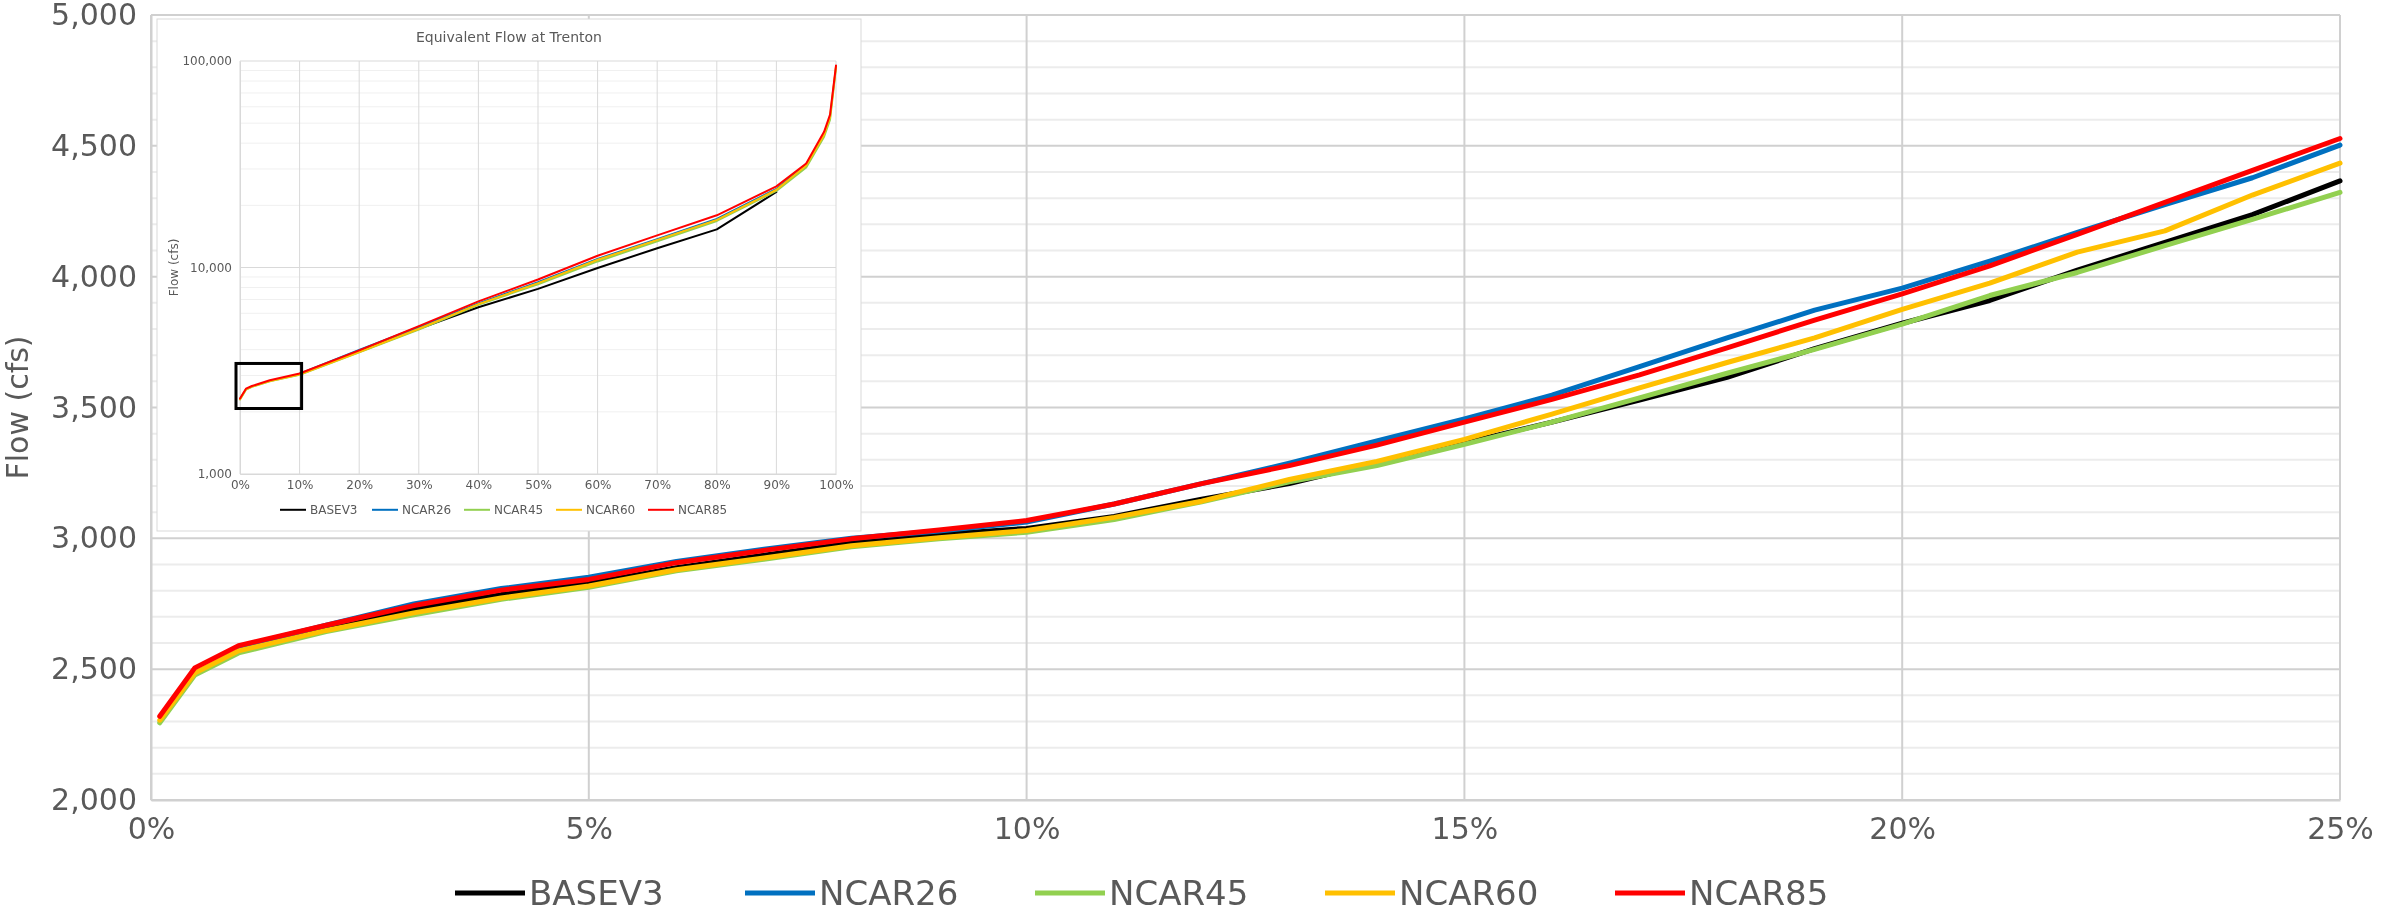 The height and width of the screenshot is (922, 2386). Describe the element at coordinates (207, 61) in the screenshot. I see `y-tick-label: 100,000` at that location.